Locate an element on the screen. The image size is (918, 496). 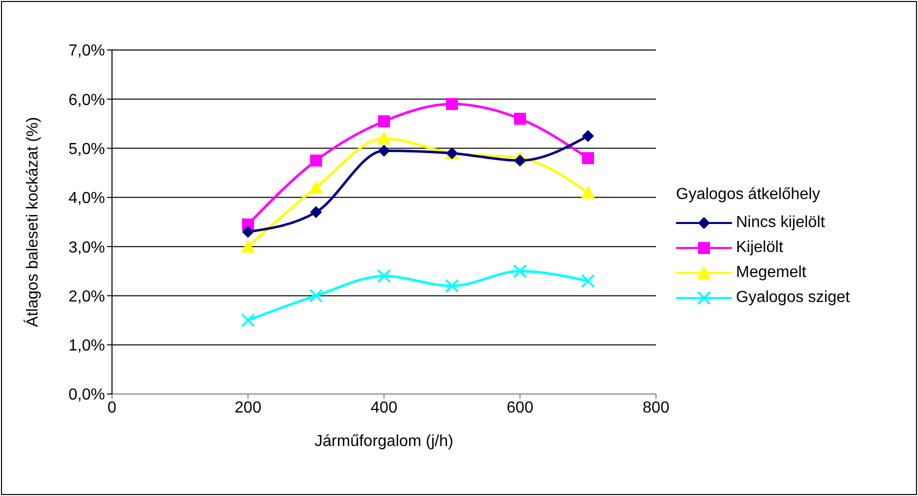
y-tick-label: 5,0% is located at coordinates (86, 149).